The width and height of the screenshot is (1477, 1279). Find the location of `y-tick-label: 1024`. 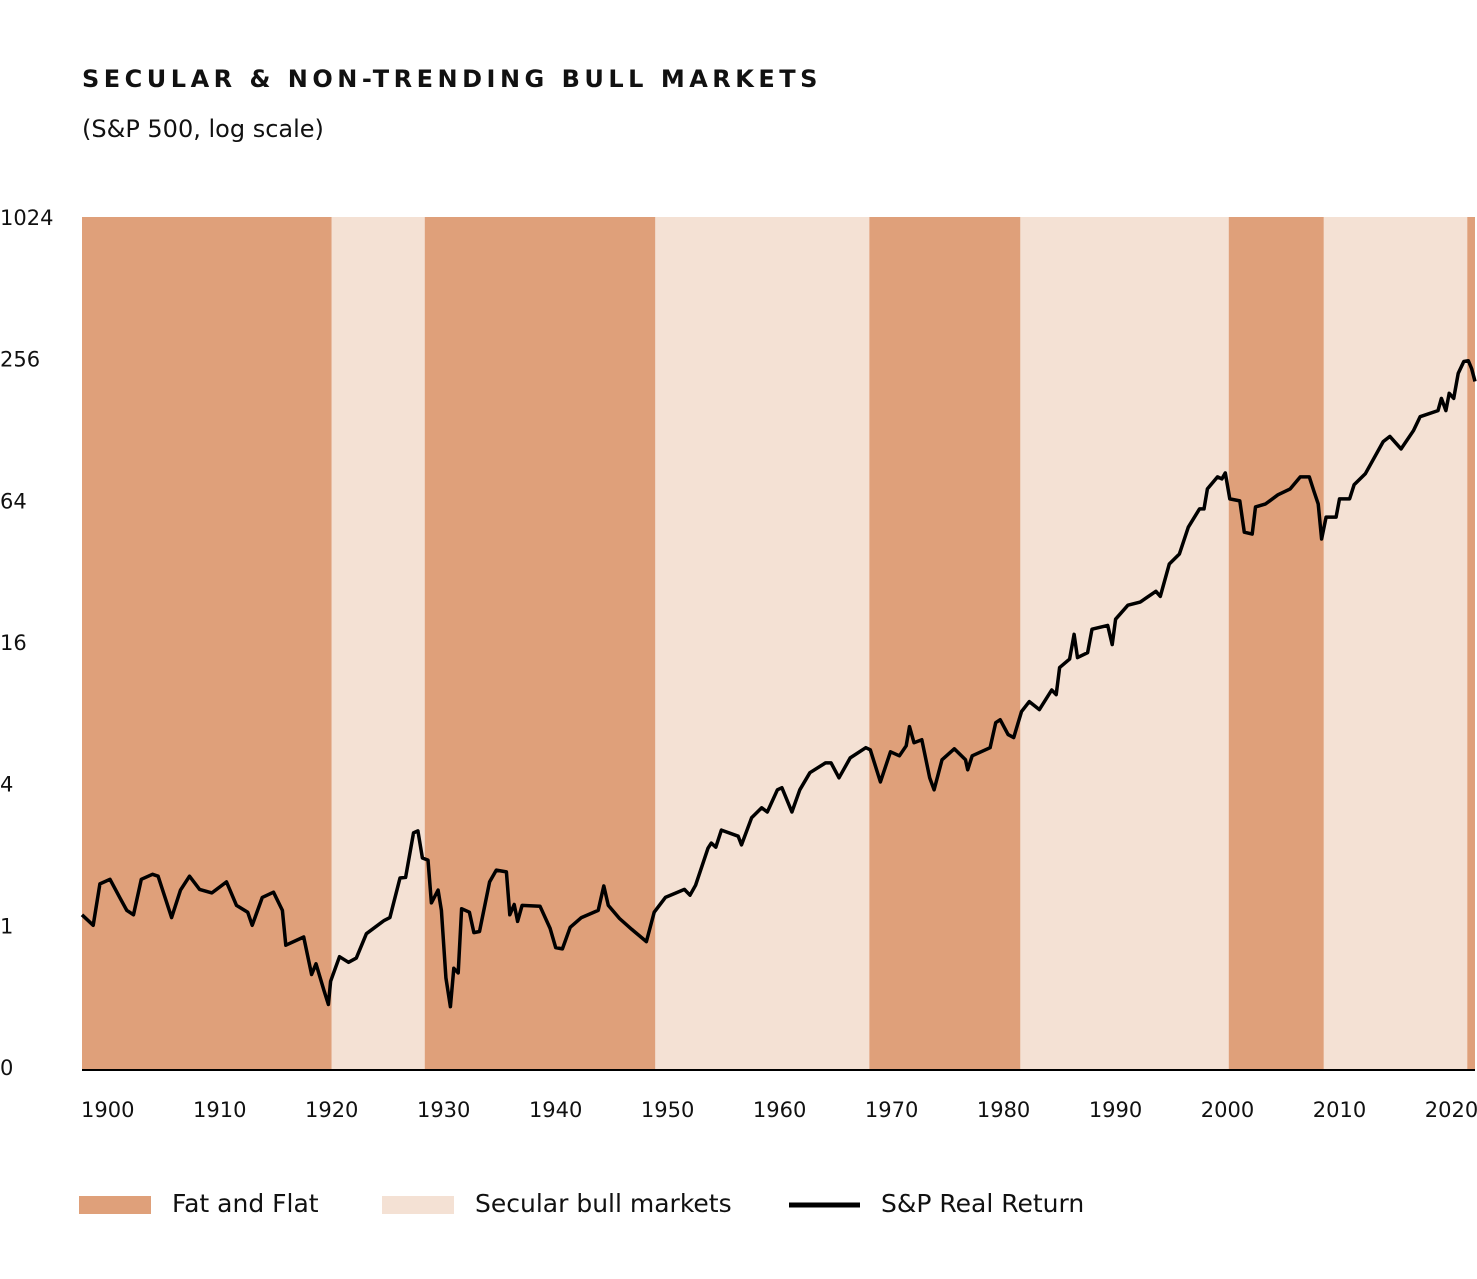

y-tick-label: 1024 is located at coordinates (26, 218).